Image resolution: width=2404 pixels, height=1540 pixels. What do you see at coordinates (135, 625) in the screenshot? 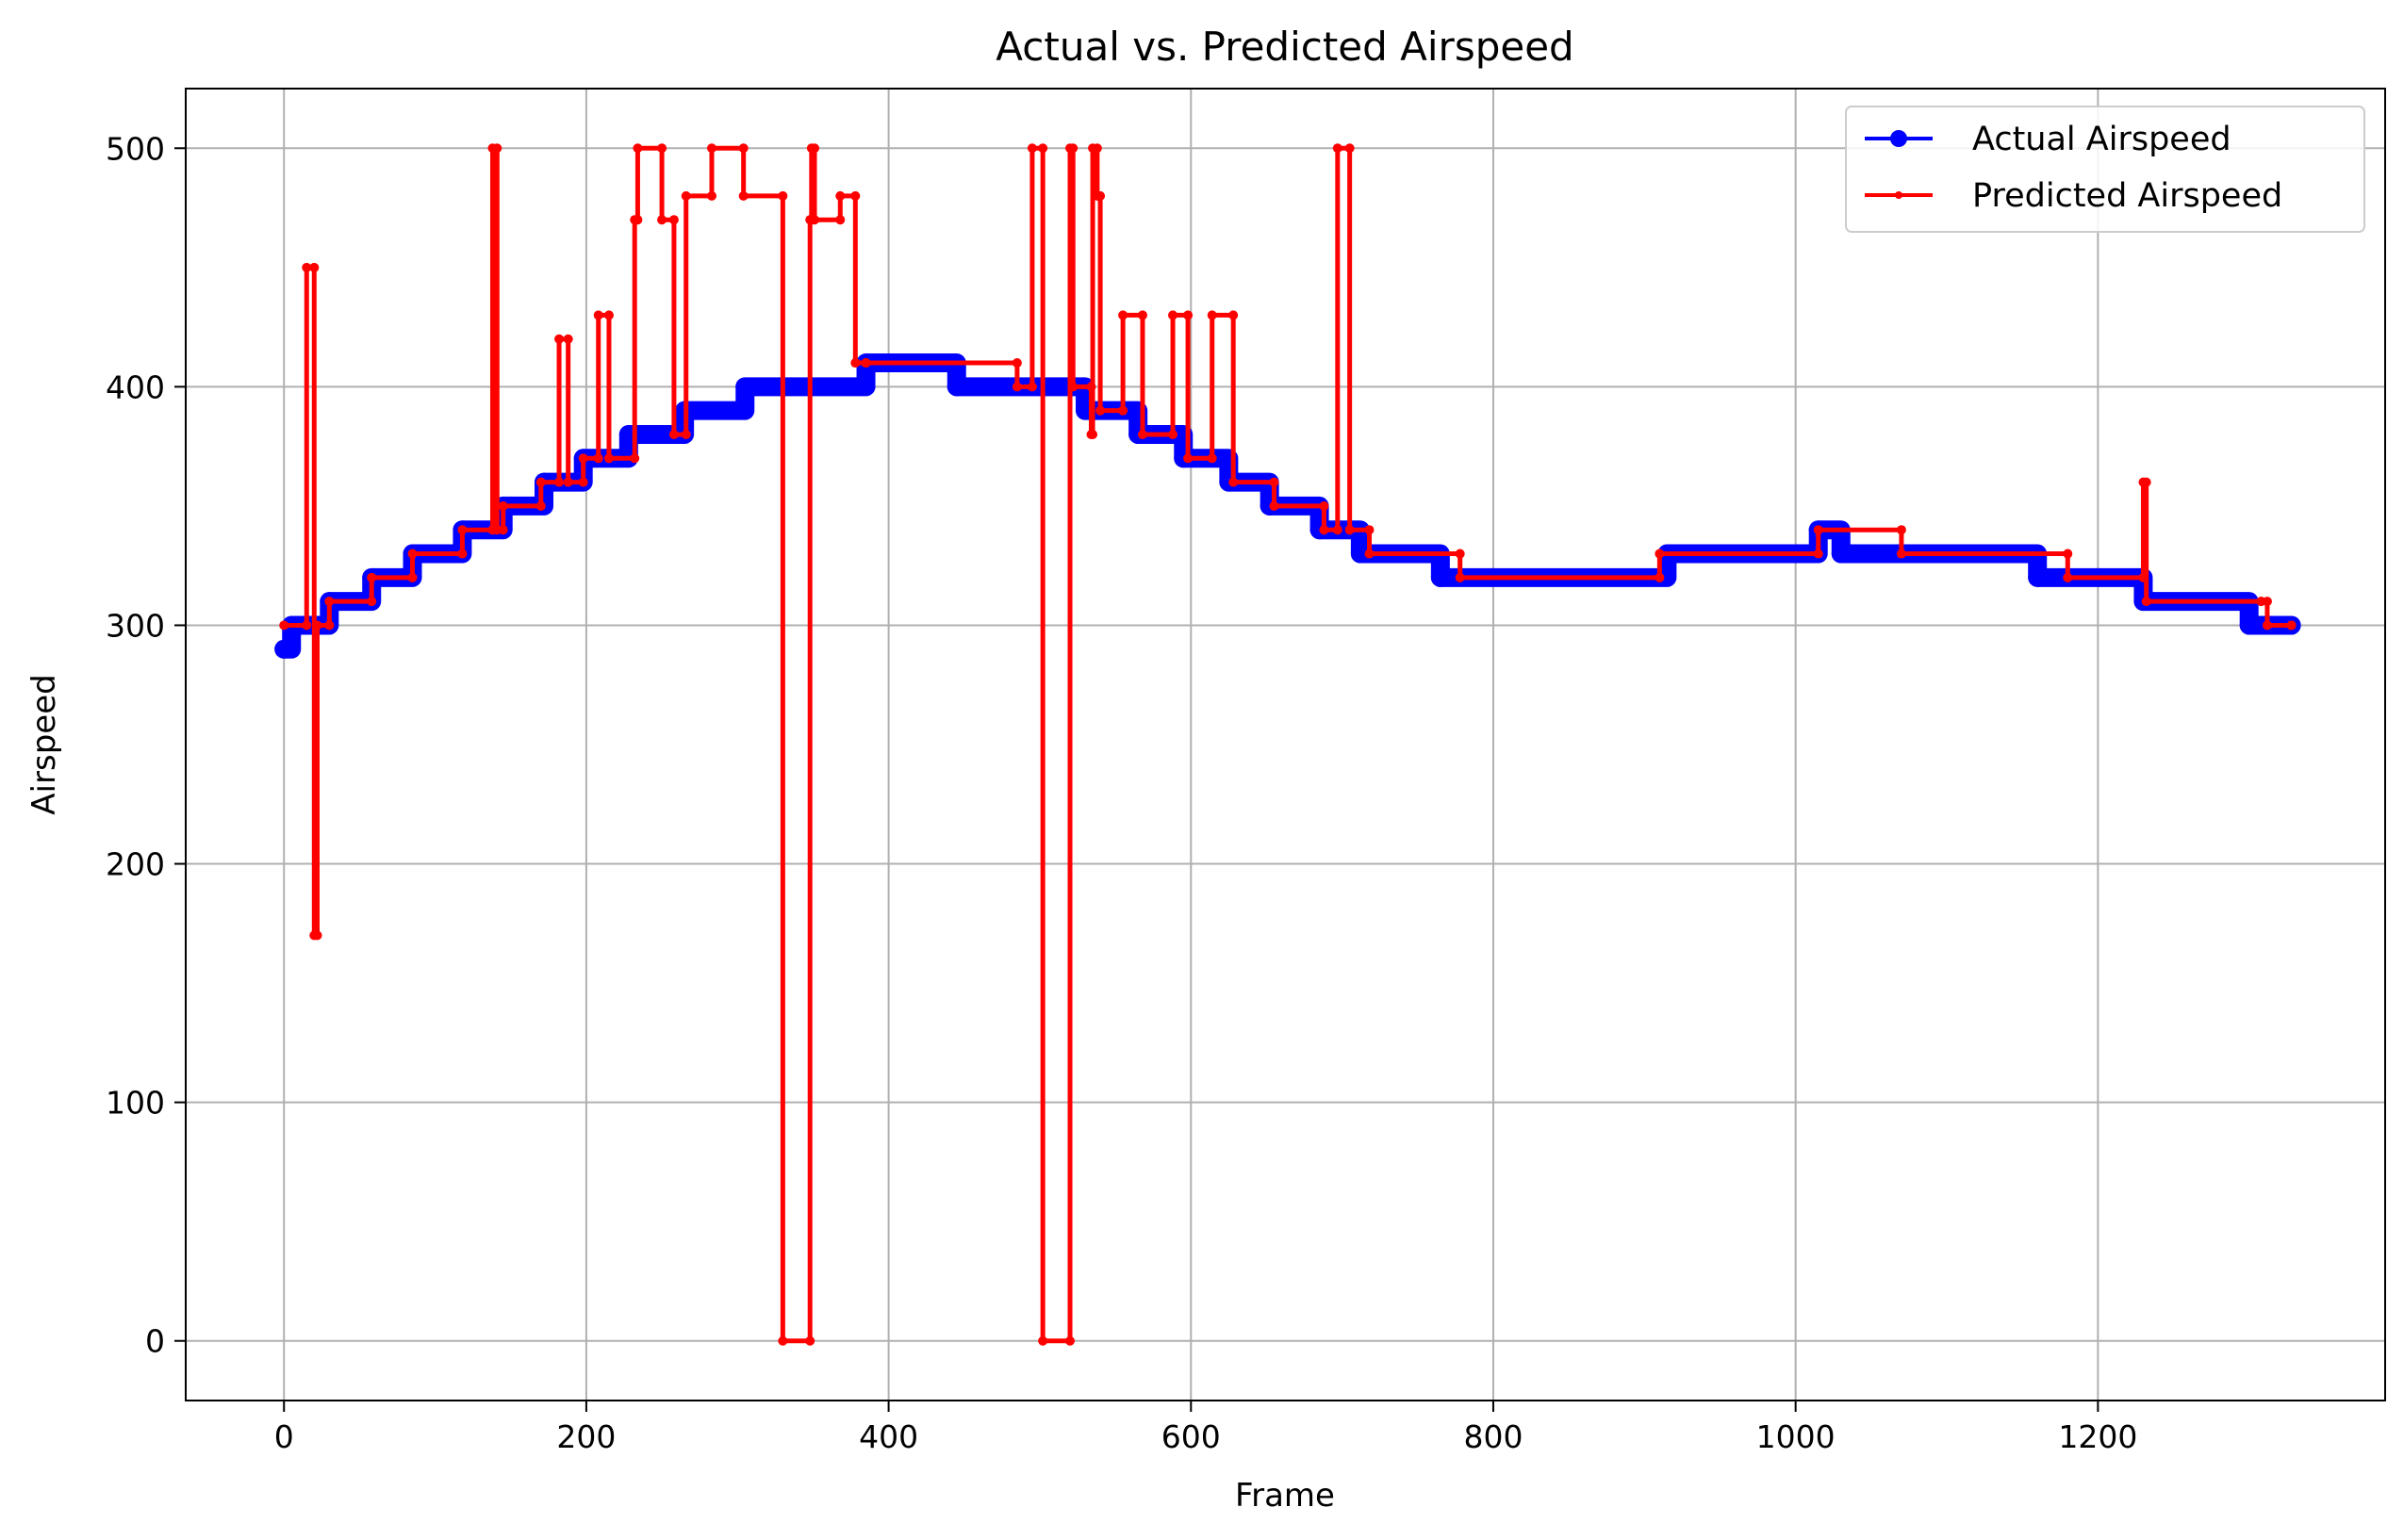
I see `y-tick-label: 300` at bounding box center [135, 625].